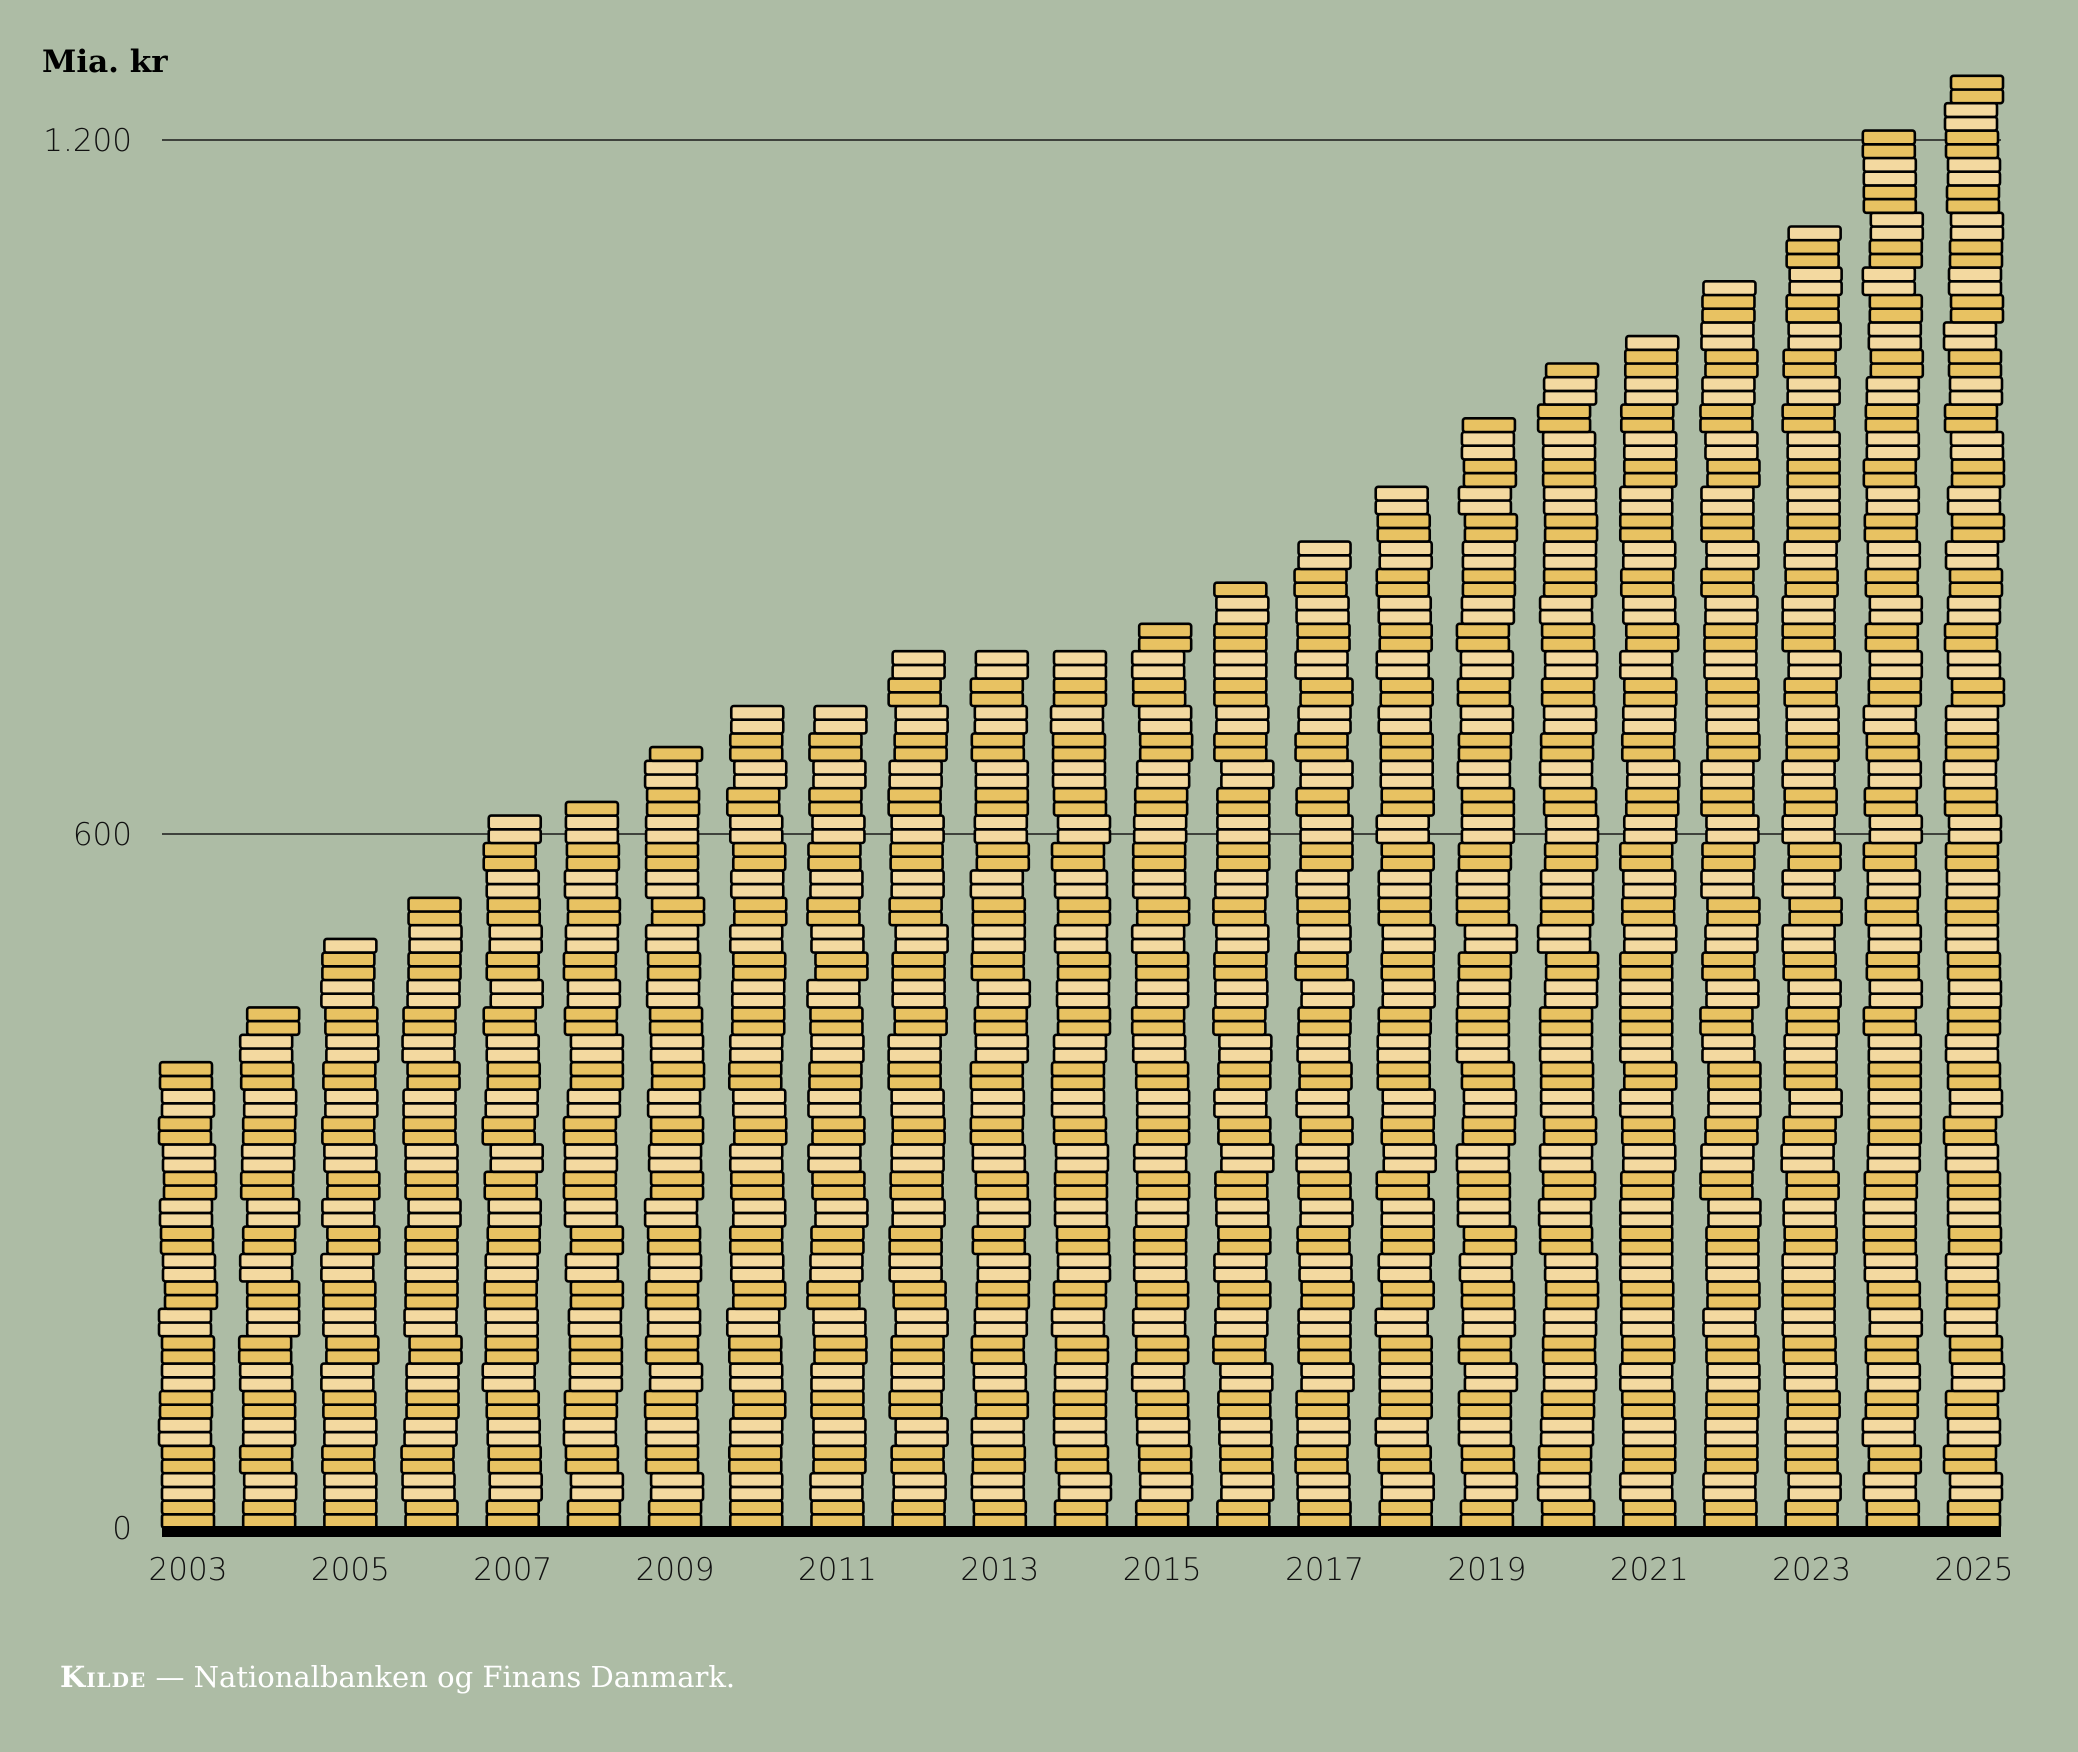 This screenshot has height=1752, width=2078. I want to click on y-tick-label: 0, so click(122, 1529).